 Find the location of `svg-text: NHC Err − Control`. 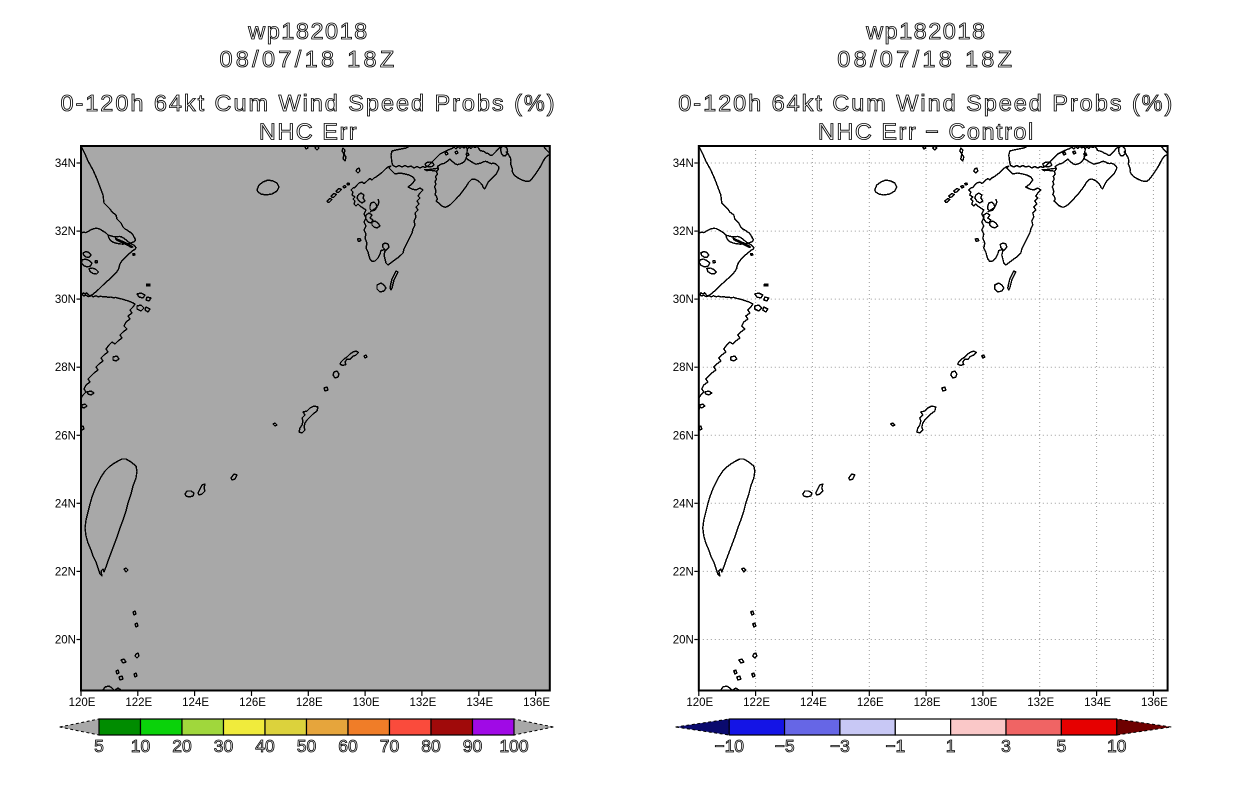

svg-text: NHC Err − Control is located at coordinates (926, 132).